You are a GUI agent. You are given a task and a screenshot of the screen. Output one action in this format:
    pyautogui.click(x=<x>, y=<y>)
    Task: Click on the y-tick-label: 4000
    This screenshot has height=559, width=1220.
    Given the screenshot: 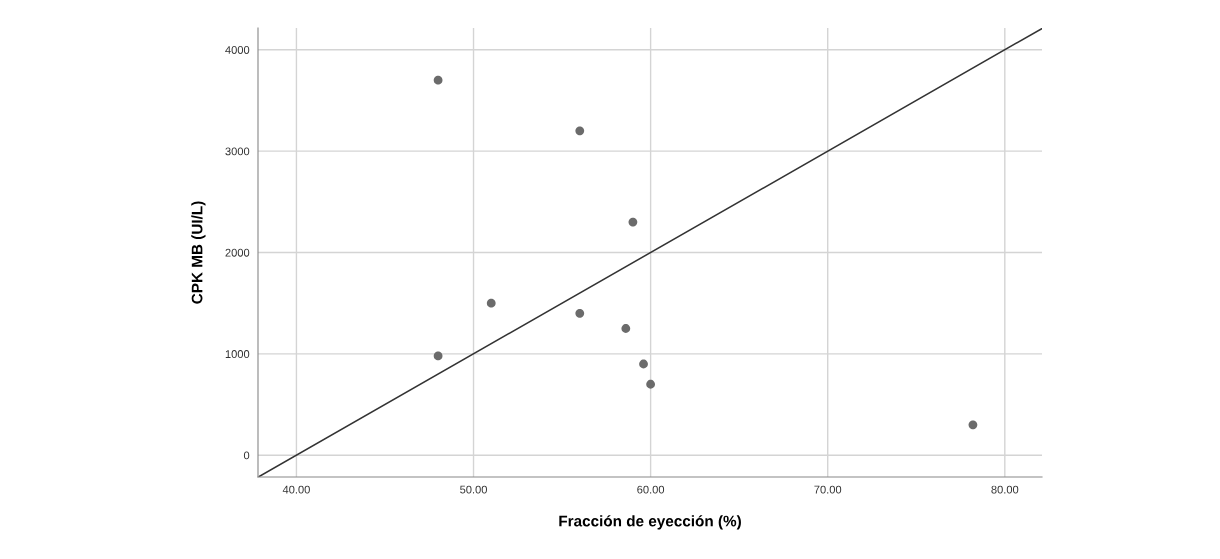 What is the action you would take?
    pyautogui.click(x=237, y=50)
    